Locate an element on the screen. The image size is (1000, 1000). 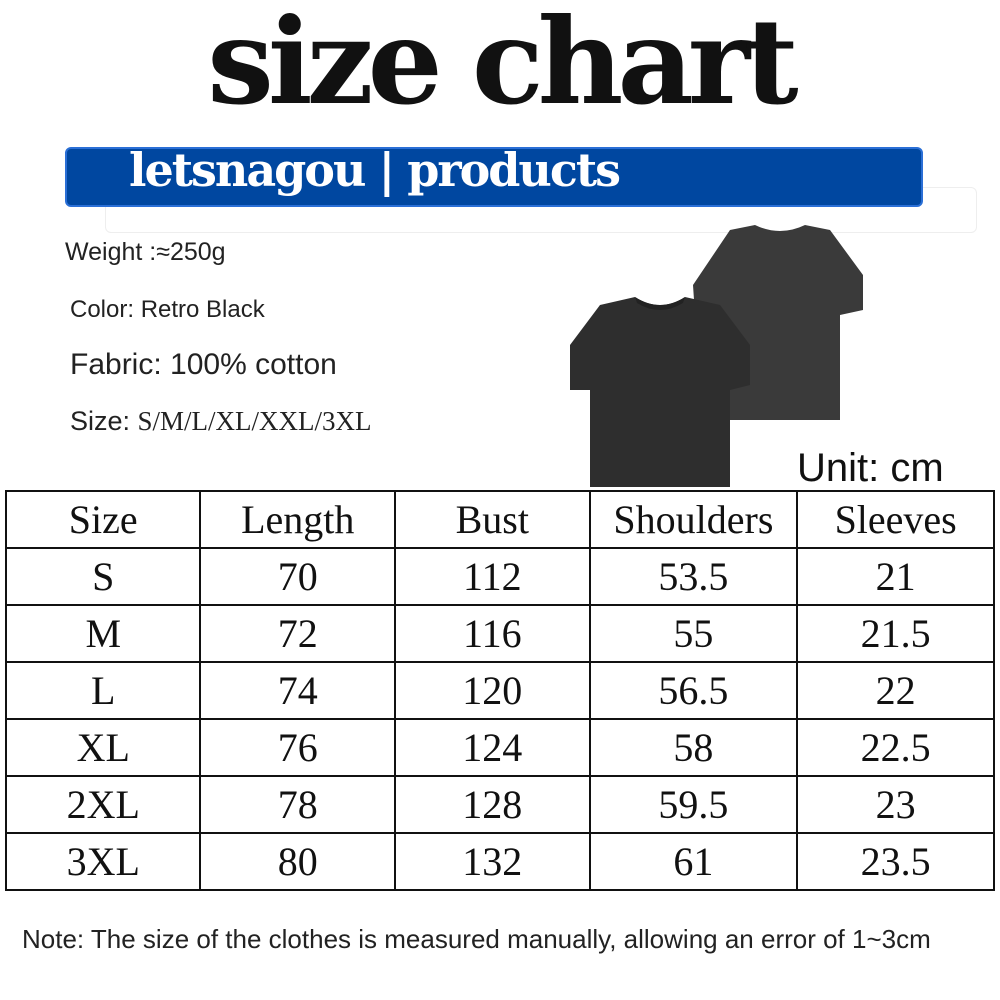
table-cell: M is located at coordinates (103, 633).